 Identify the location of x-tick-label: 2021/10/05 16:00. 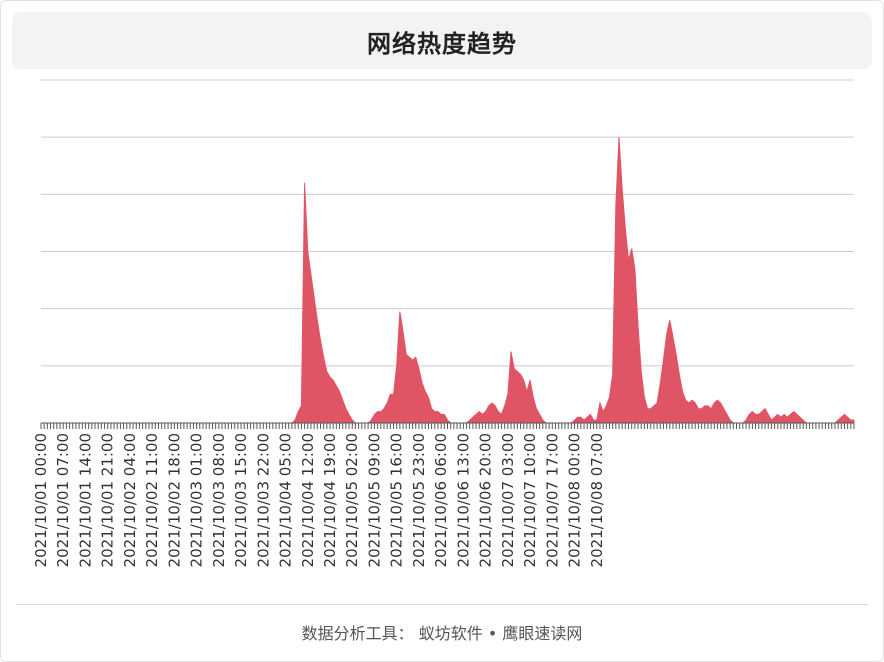
(397, 500).